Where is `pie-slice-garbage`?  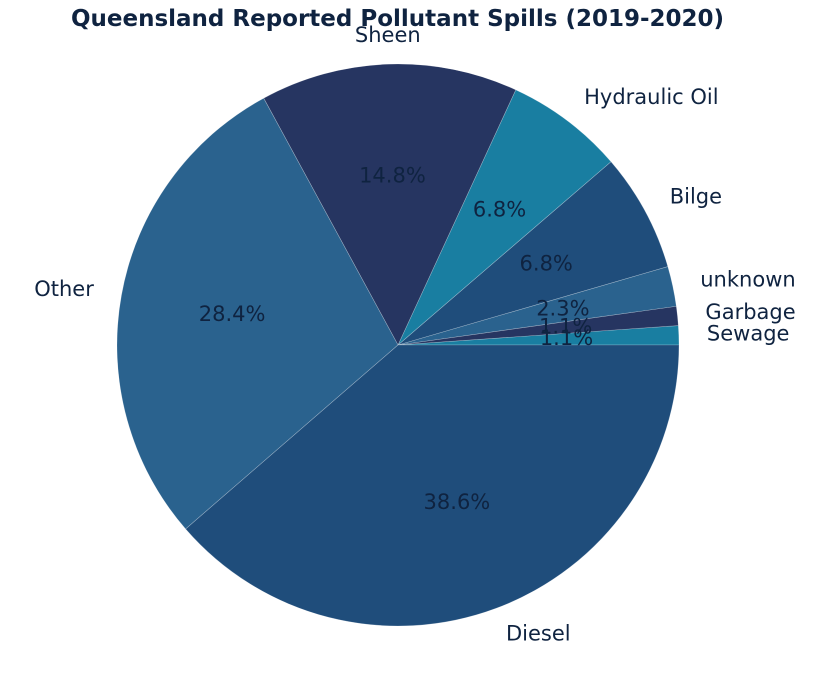
pie-slice-garbage is located at coordinates (538, 325).